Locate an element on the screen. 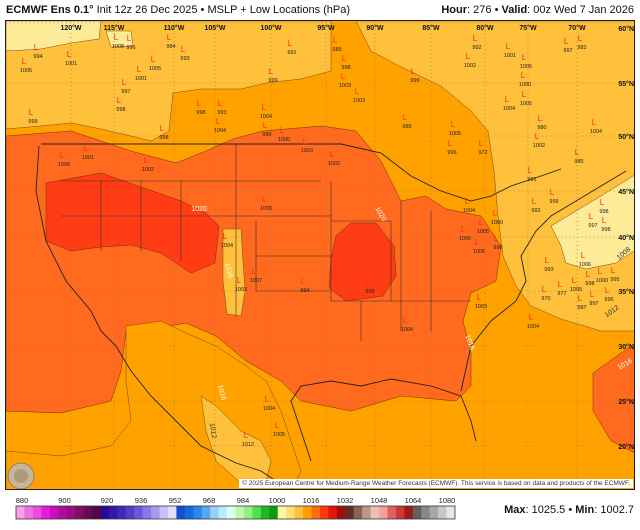 The width and height of the screenshot is (640, 530). forecast-hour: 276 is located at coordinates (482, 10).